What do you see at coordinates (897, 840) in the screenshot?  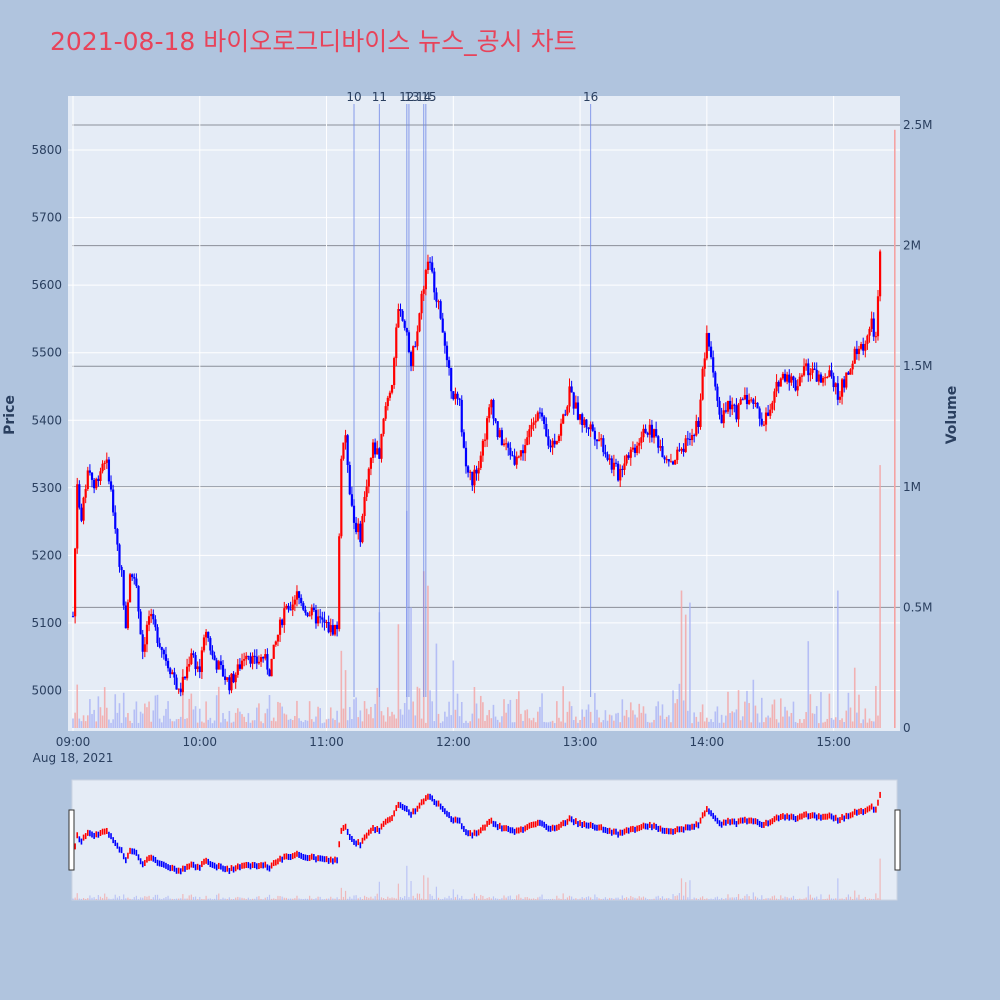 I see `range-slider-right-handle` at bounding box center [897, 840].